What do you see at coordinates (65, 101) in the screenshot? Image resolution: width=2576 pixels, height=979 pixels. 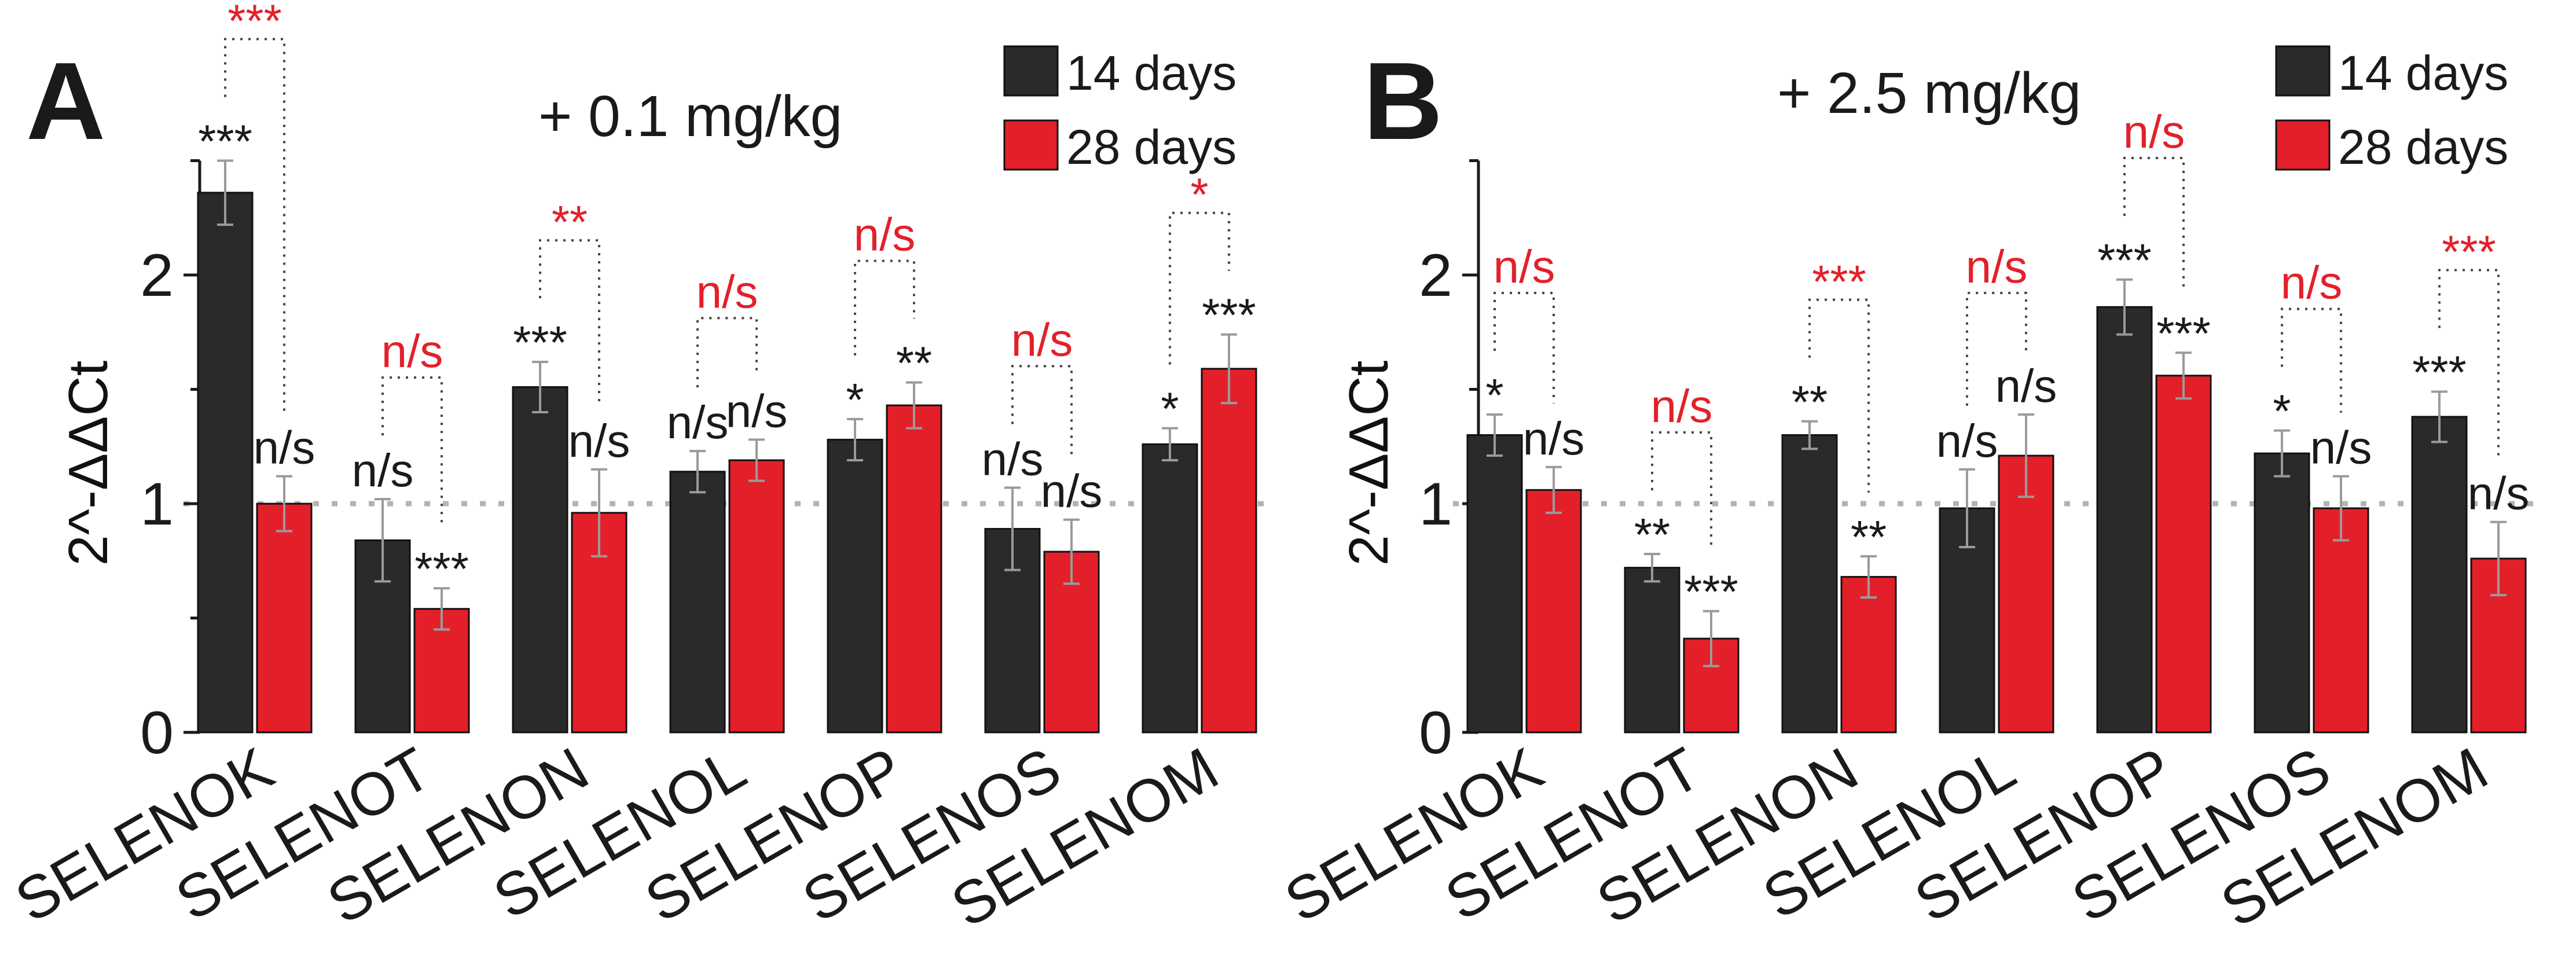 I see `panel-letter: A` at bounding box center [65, 101].